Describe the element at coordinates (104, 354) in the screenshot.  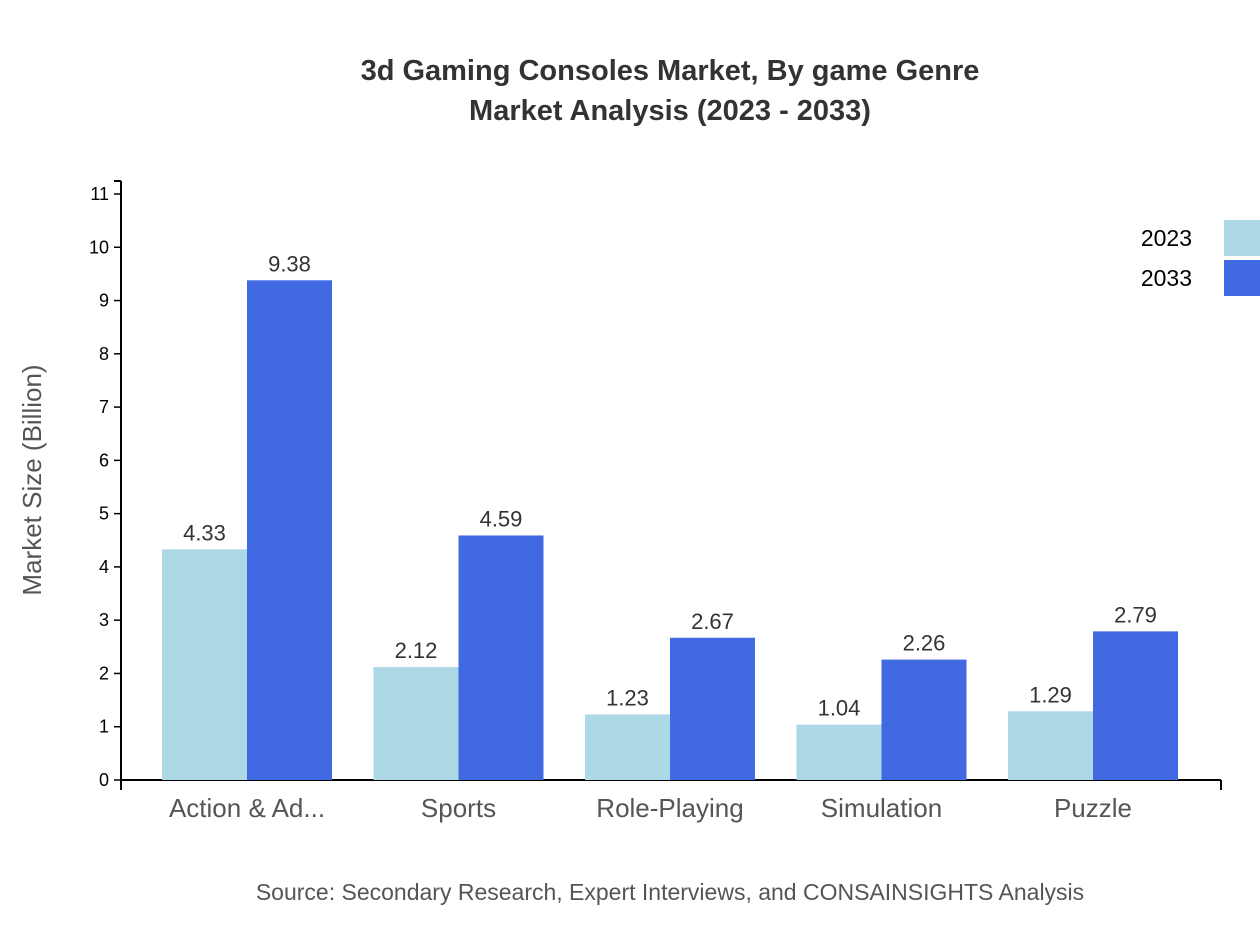
I see `y-tick-label: 8` at that location.